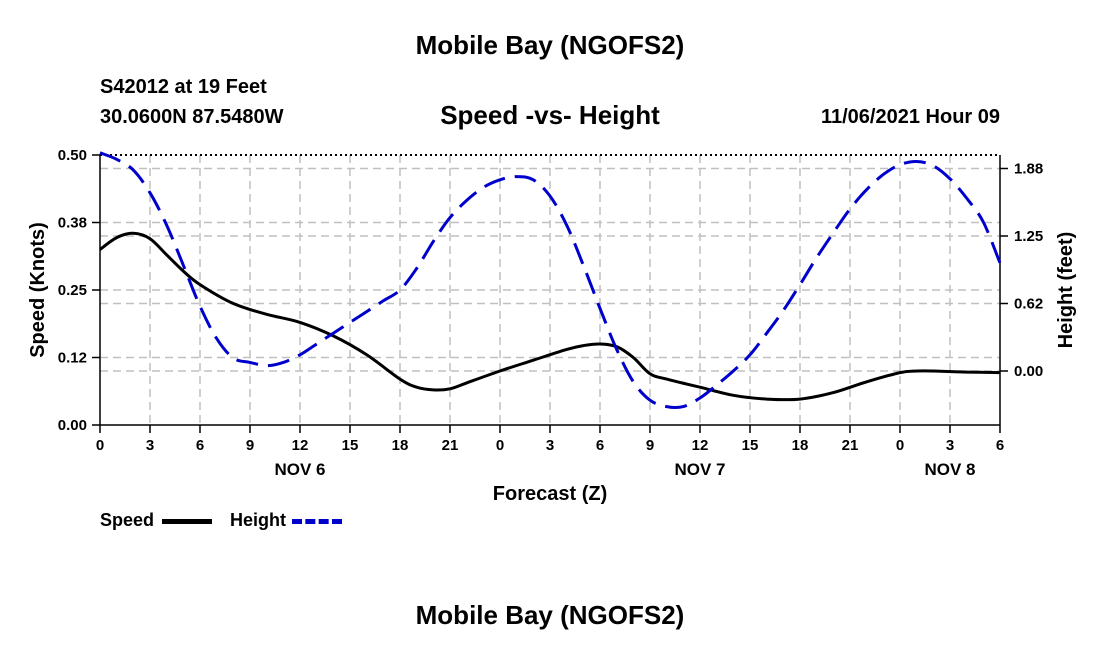  I want to click on y-tick-label: 0.50, so click(72, 155).